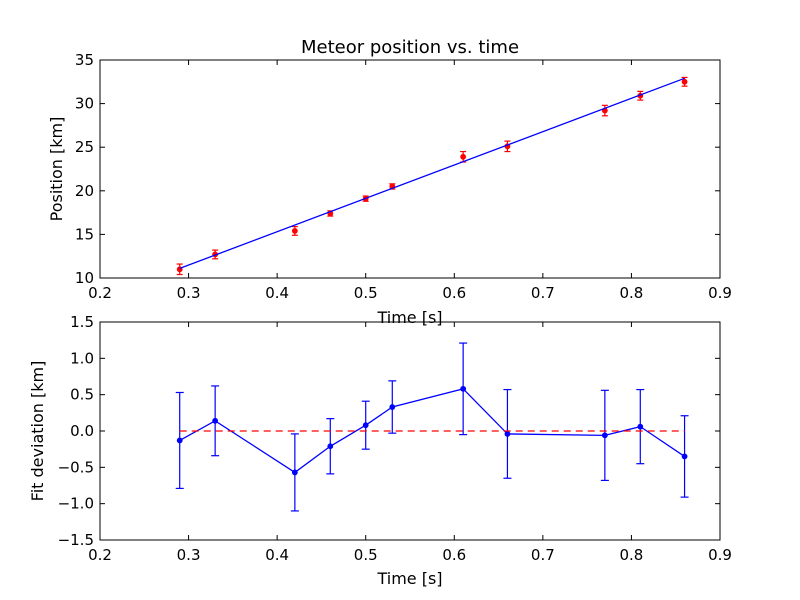 The height and width of the screenshot is (600, 800). I want to click on y-tick-label: 0.5, so click(82, 395).